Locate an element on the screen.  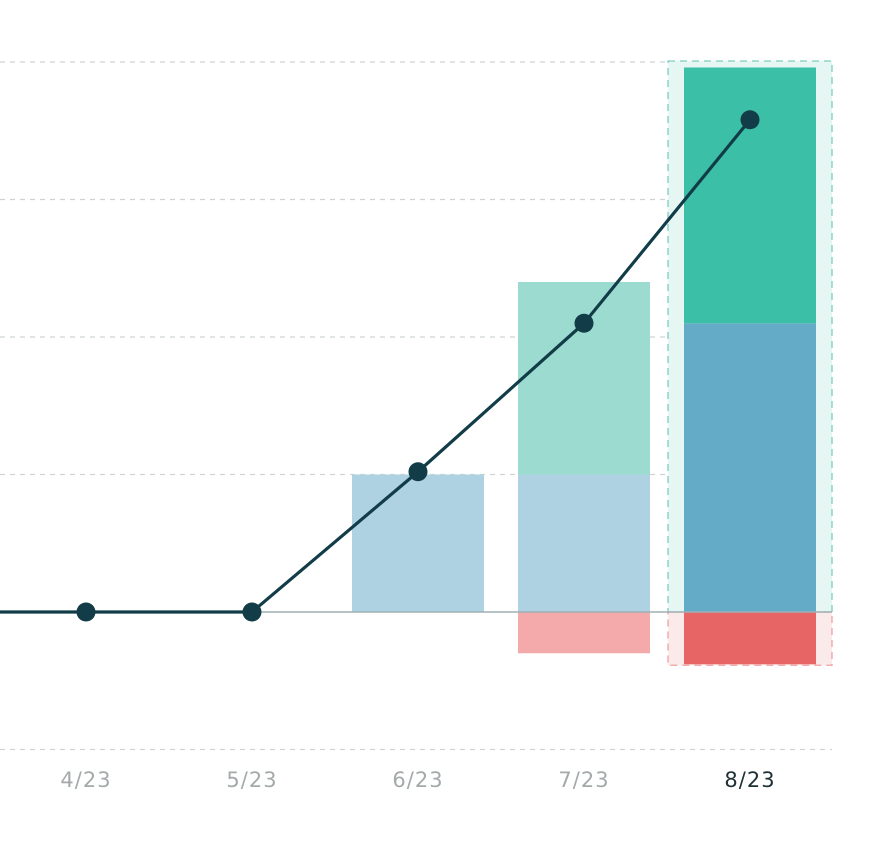
x-tick-label-6-23: 6/23 is located at coordinates (417, 780).